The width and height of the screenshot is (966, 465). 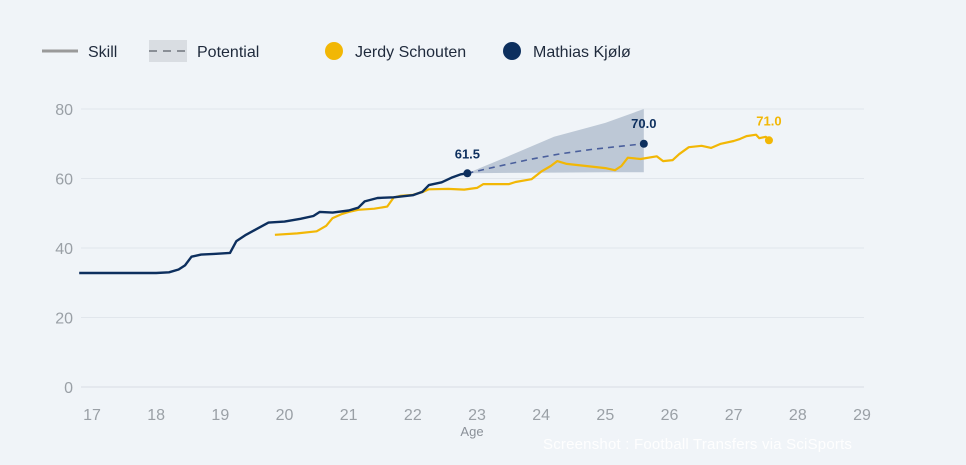 What do you see at coordinates (768, 140) in the screenshot?
I see `schouten-skill-end-point` at bounding box center [768, 140].